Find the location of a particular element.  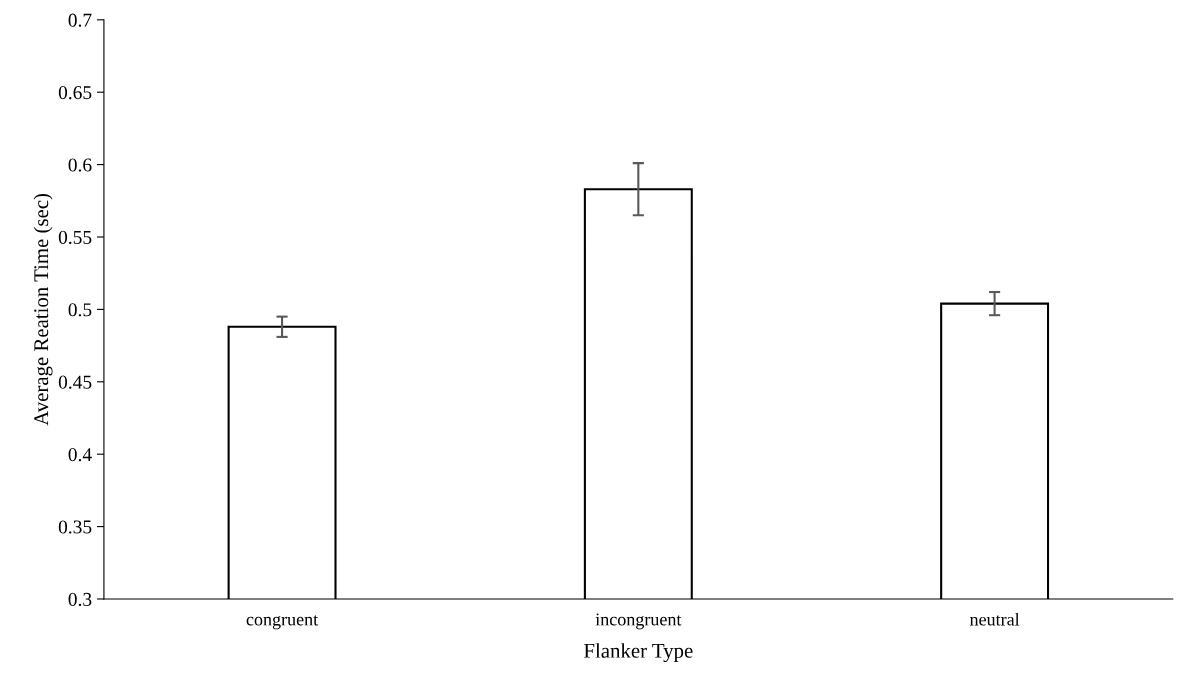

y-axis-title: Average Reation Time (sec) is located at coordinates (43, 309).